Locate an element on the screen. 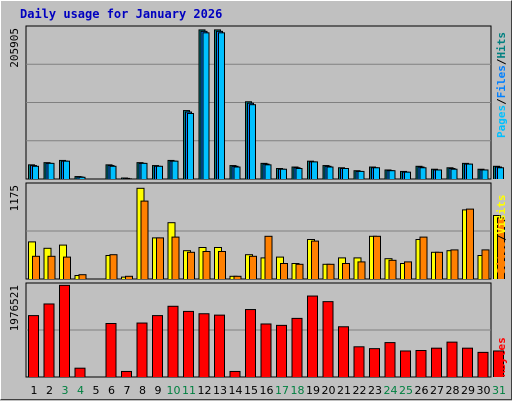 The width and height of the screenshot is (512, 401). day-label: 27 is located at coordinates (437, 390).